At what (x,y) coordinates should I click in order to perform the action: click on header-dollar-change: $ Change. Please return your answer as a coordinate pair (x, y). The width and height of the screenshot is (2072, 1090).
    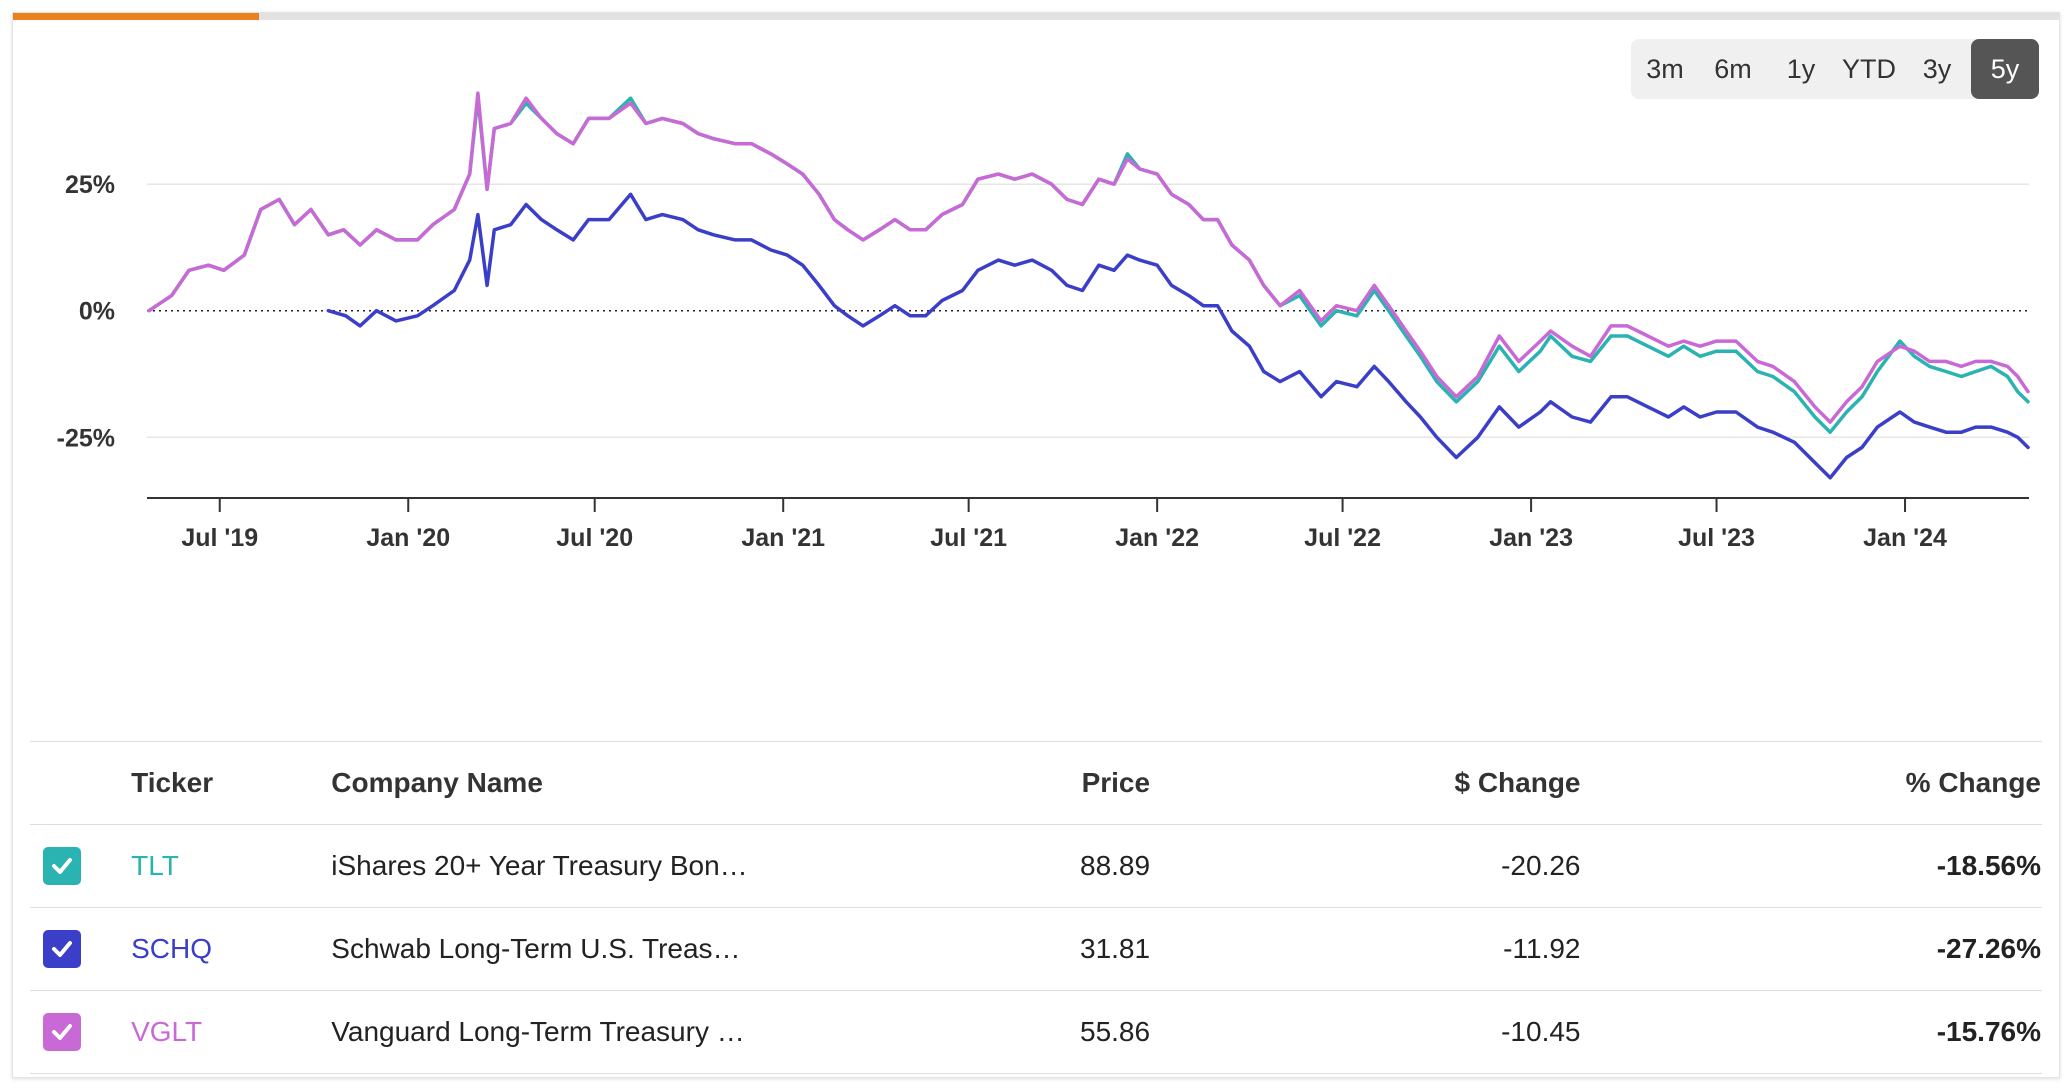
    Looking at the image, I should click on (1366, 783).